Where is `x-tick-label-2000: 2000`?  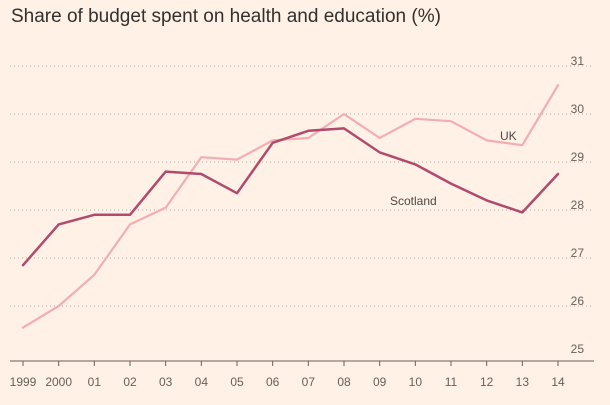 x-tick-label-2000: 2000 is located at coordinates (58, 382).